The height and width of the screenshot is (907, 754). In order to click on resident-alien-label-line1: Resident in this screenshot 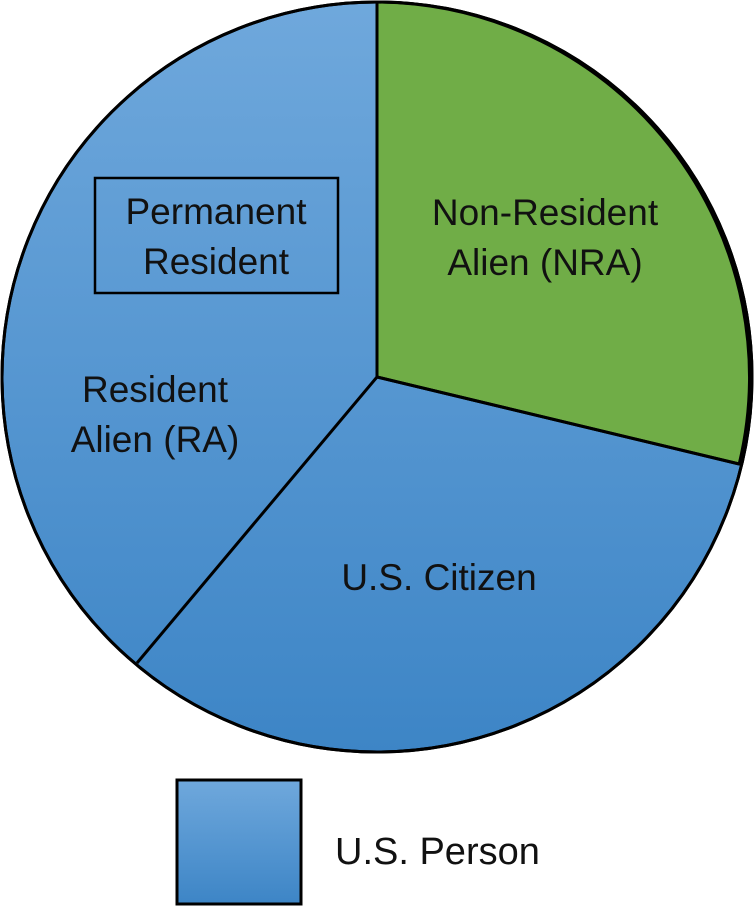, I will do `click(155, 389)`.